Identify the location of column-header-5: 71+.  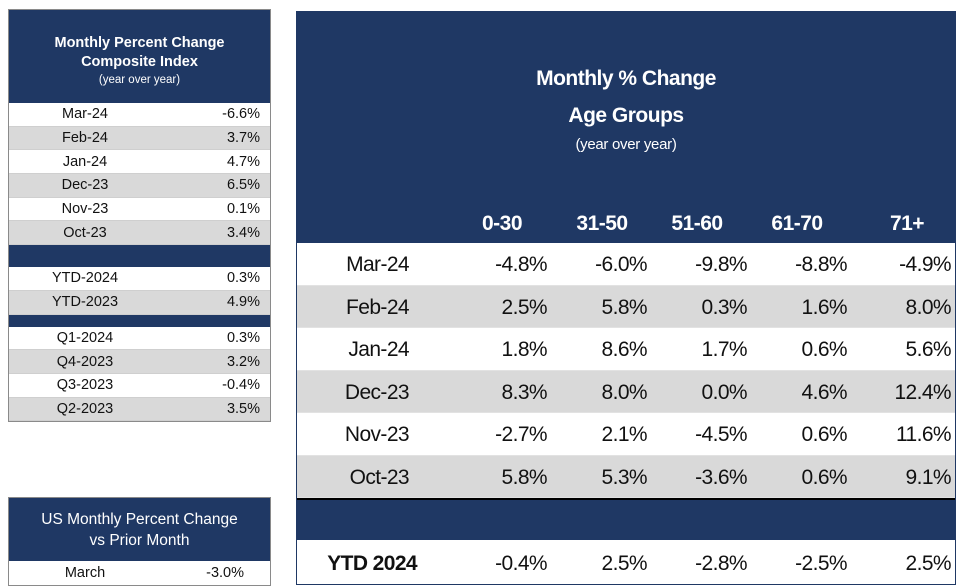
(907, 223).